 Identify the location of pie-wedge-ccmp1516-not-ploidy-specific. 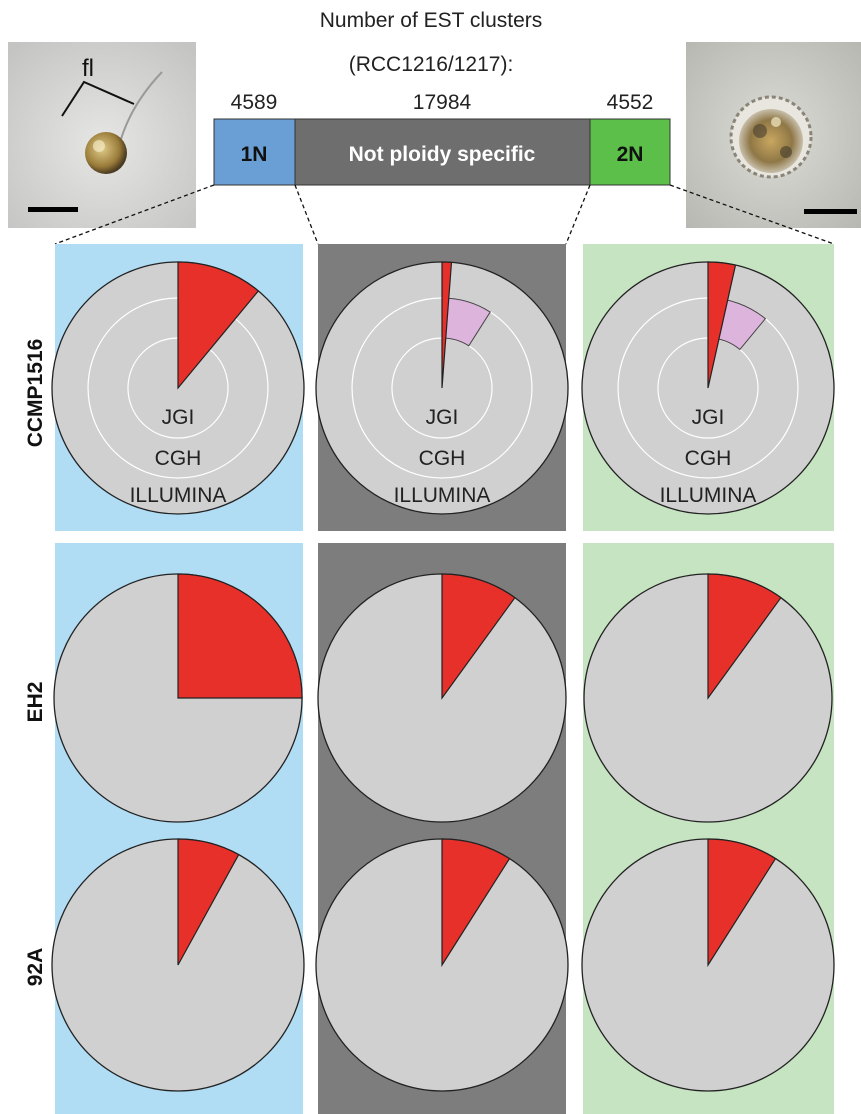
(447, 325).